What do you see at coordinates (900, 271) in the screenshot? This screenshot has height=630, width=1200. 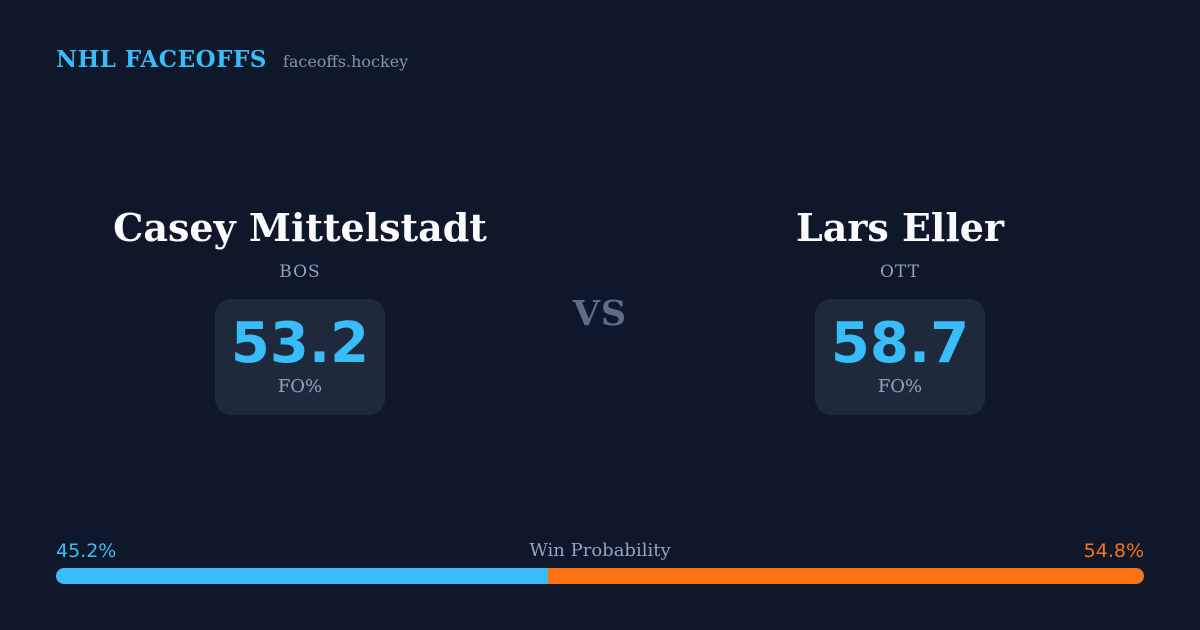 I see `player-team: OTT` at bounding box center [900, 271].